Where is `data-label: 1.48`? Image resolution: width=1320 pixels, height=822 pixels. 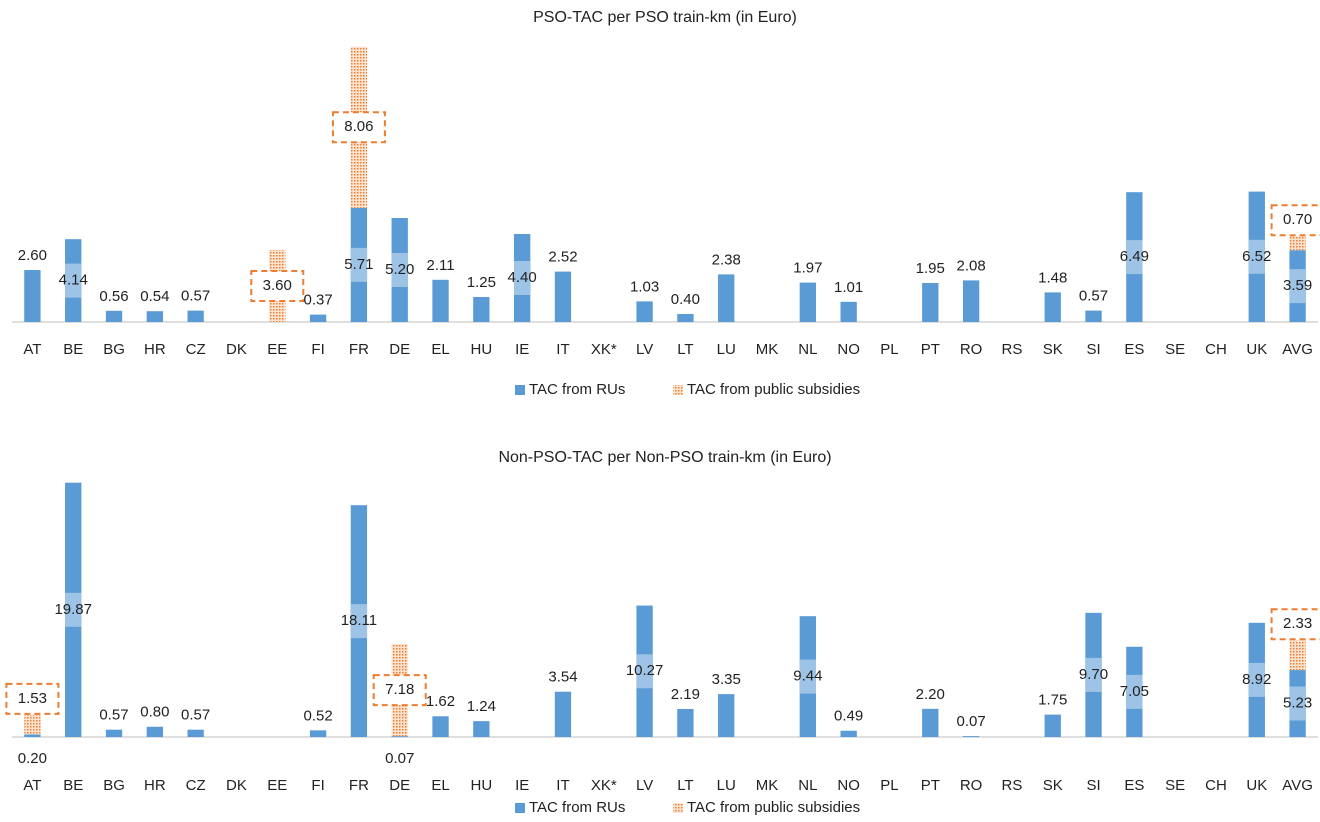
data-label: 1.48 is located at coordinates (1052, 277).